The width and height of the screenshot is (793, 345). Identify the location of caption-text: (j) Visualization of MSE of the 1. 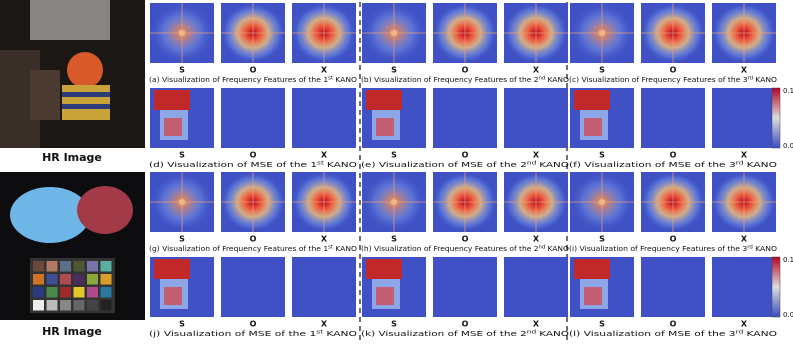
(232, 334).